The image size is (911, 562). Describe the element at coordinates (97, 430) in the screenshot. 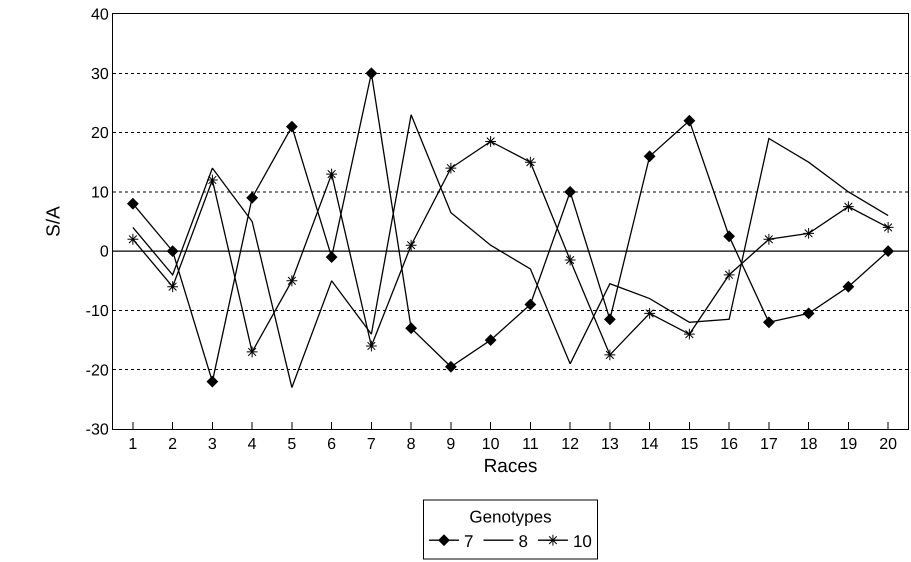

I see `y-tick-label: -30` at that location.